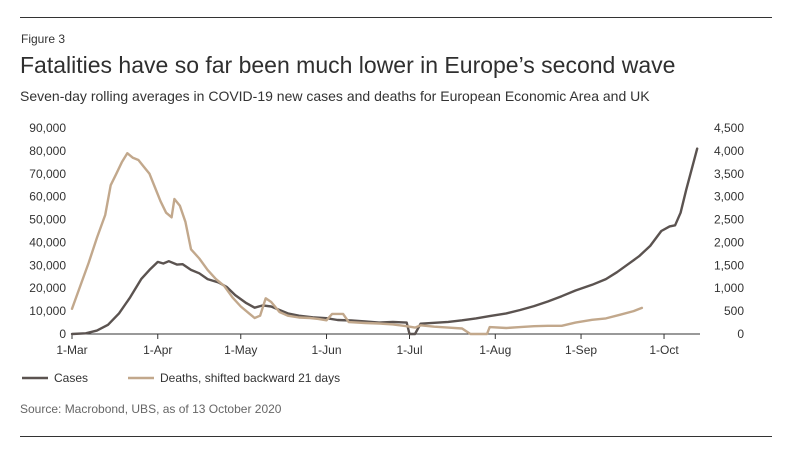 Image resolution: width=800 pixels, height=451 pixels. Describe the element at coordinates (495, 350) in the screenshot. I see `x-tick-label: 1-Aug` at that location.